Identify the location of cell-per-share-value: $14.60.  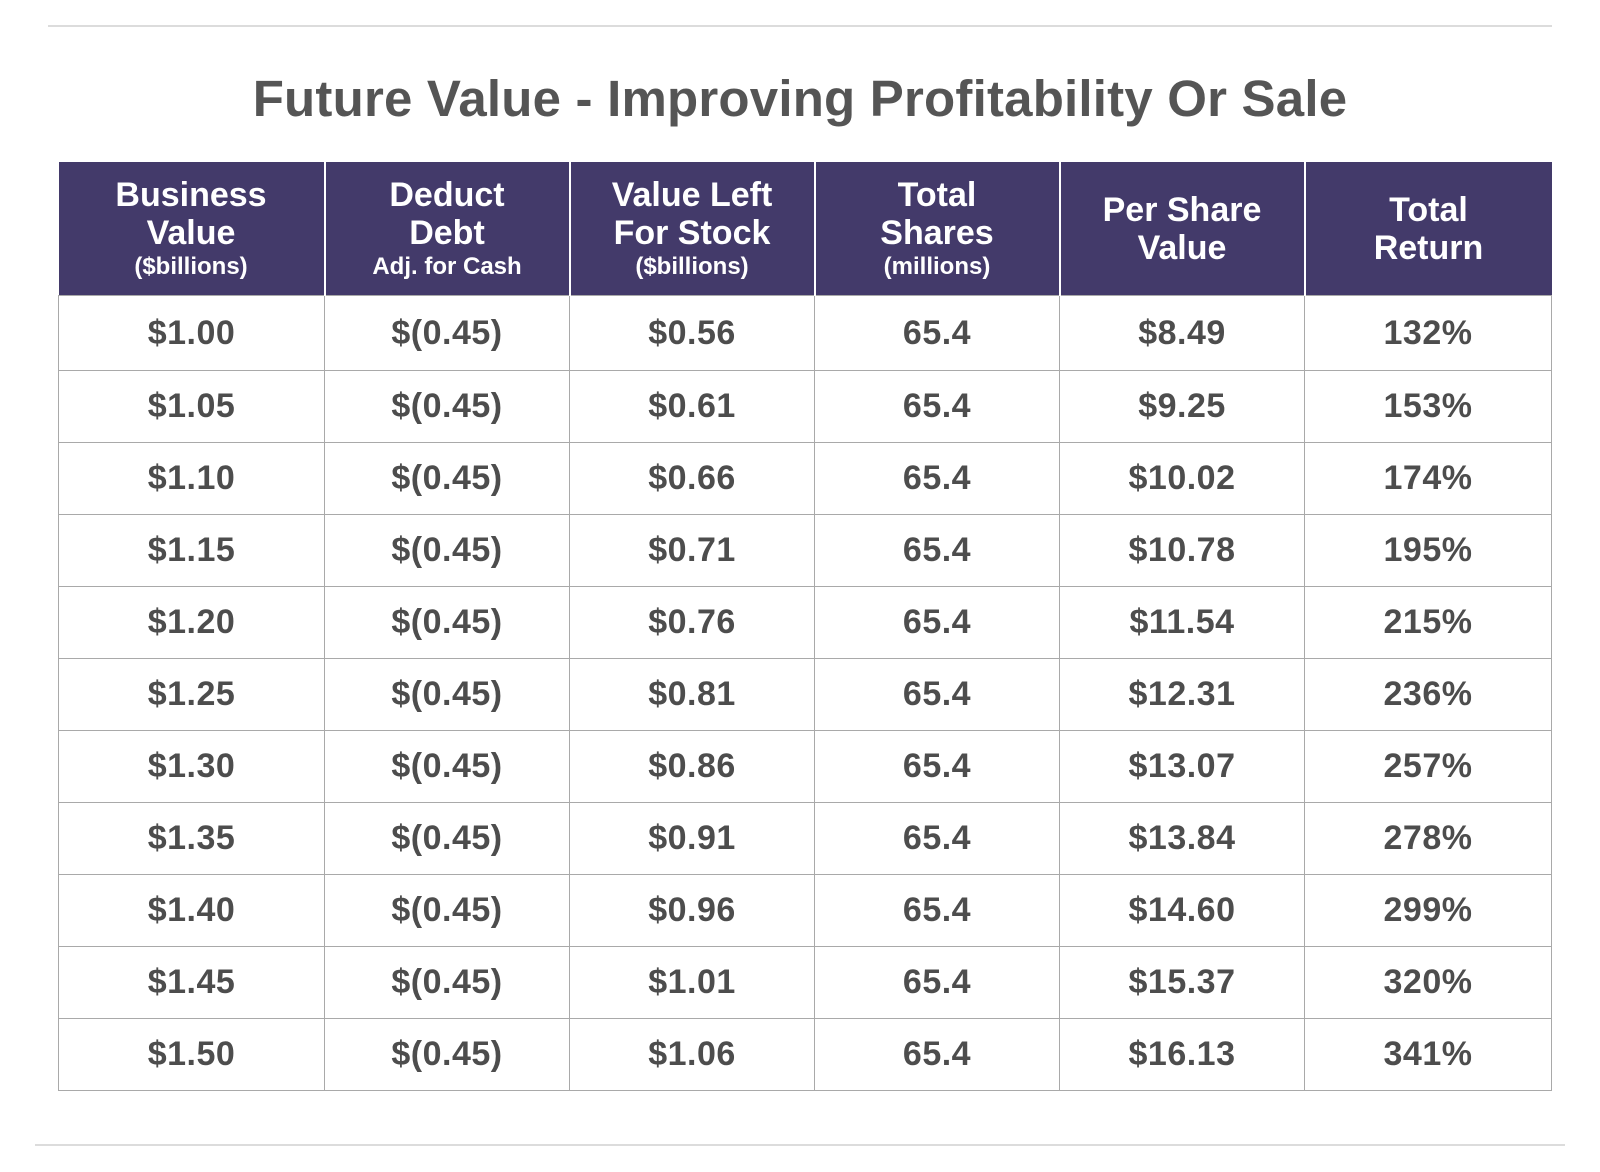
(1182, 910).